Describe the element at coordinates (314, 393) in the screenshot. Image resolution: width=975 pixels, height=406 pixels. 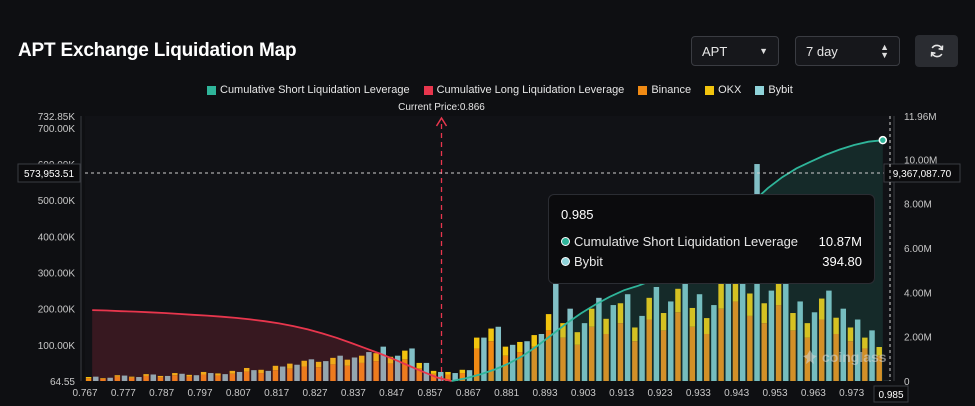
I see `x-axis-tick-label: 0.827` at that location.